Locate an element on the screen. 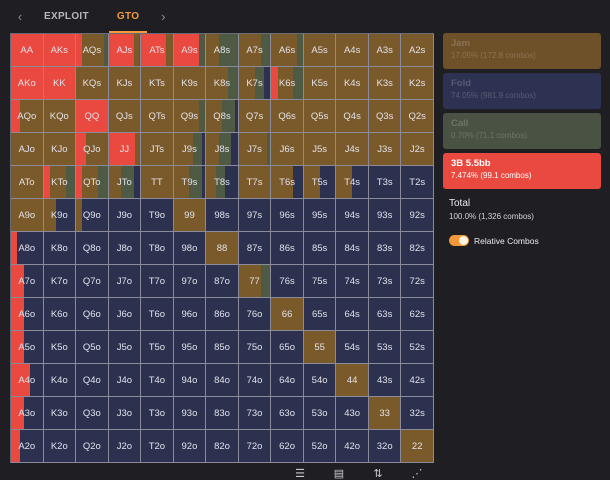  hand-cell: AKo is located at coordinates (27, 83).